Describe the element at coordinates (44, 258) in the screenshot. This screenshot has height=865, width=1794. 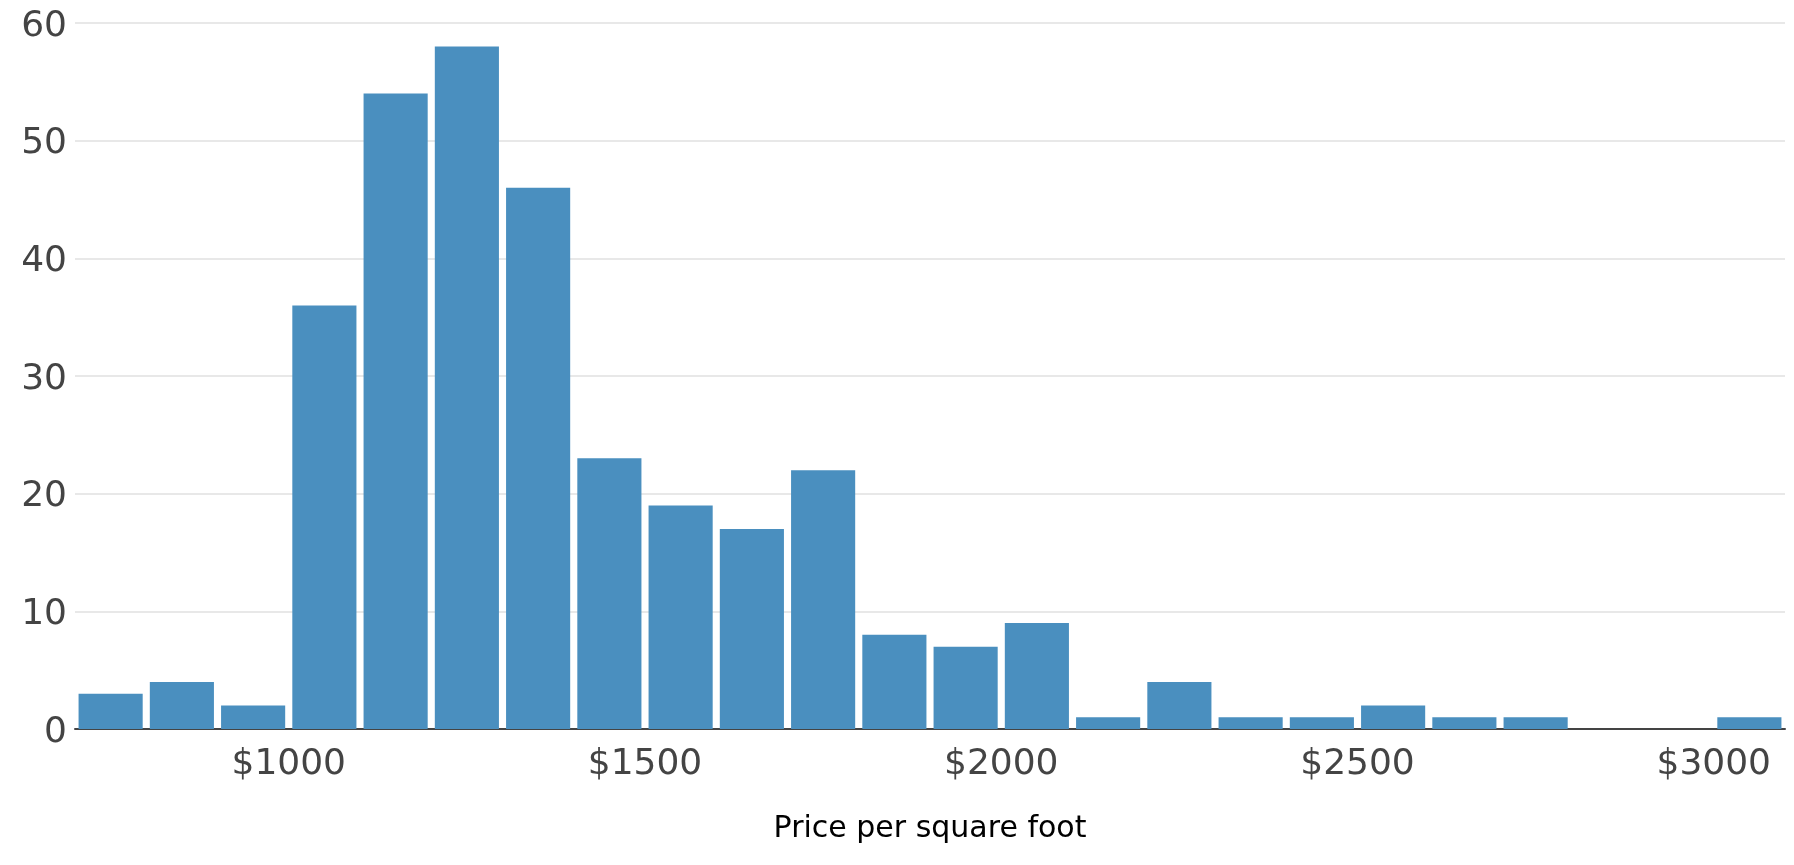
I see `y-tick-label: 40` at that location.